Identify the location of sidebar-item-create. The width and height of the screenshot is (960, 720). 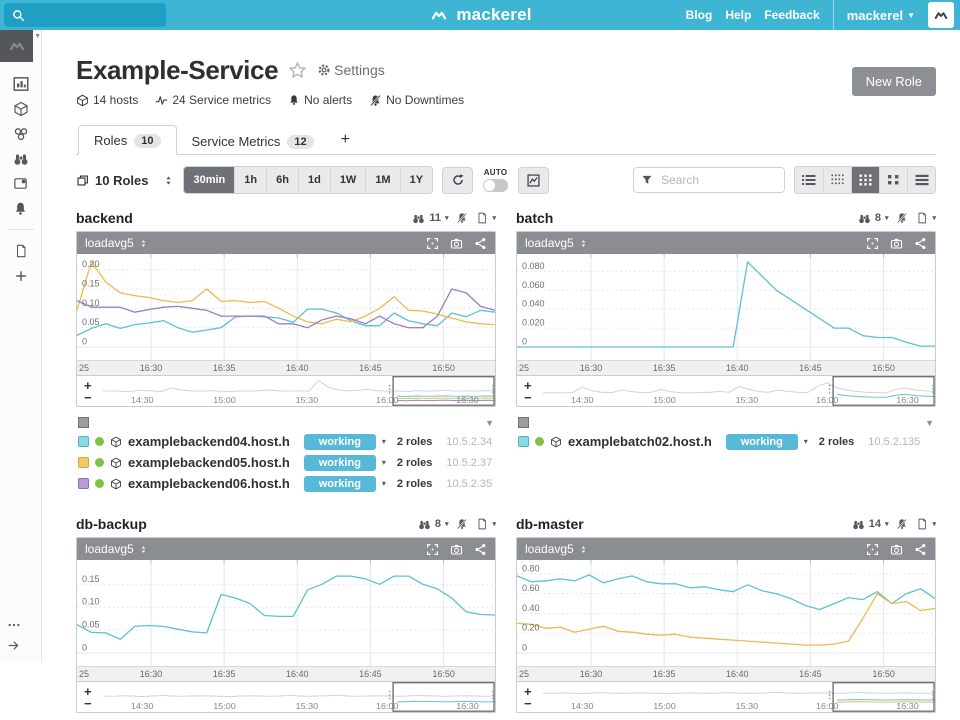
(20, 275).